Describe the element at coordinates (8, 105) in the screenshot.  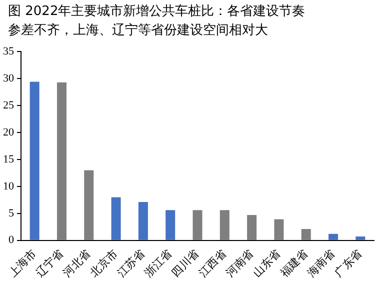
I see `y-tick-label: 25` at that location.